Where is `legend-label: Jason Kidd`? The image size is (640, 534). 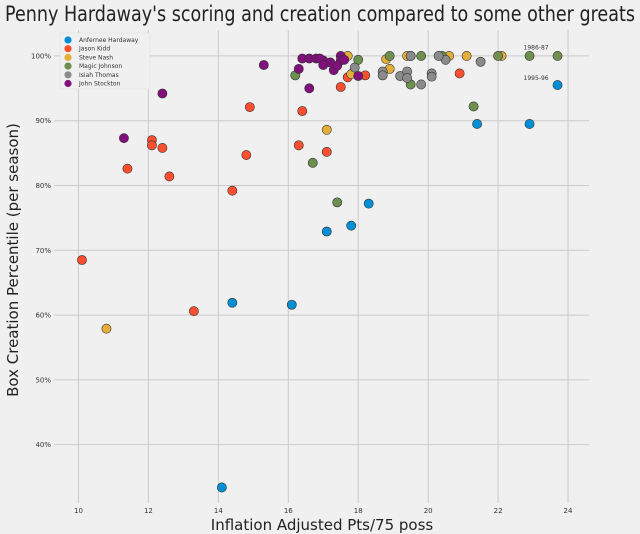 legend-label: Jason Kidd is located at coordinates (94, 49).